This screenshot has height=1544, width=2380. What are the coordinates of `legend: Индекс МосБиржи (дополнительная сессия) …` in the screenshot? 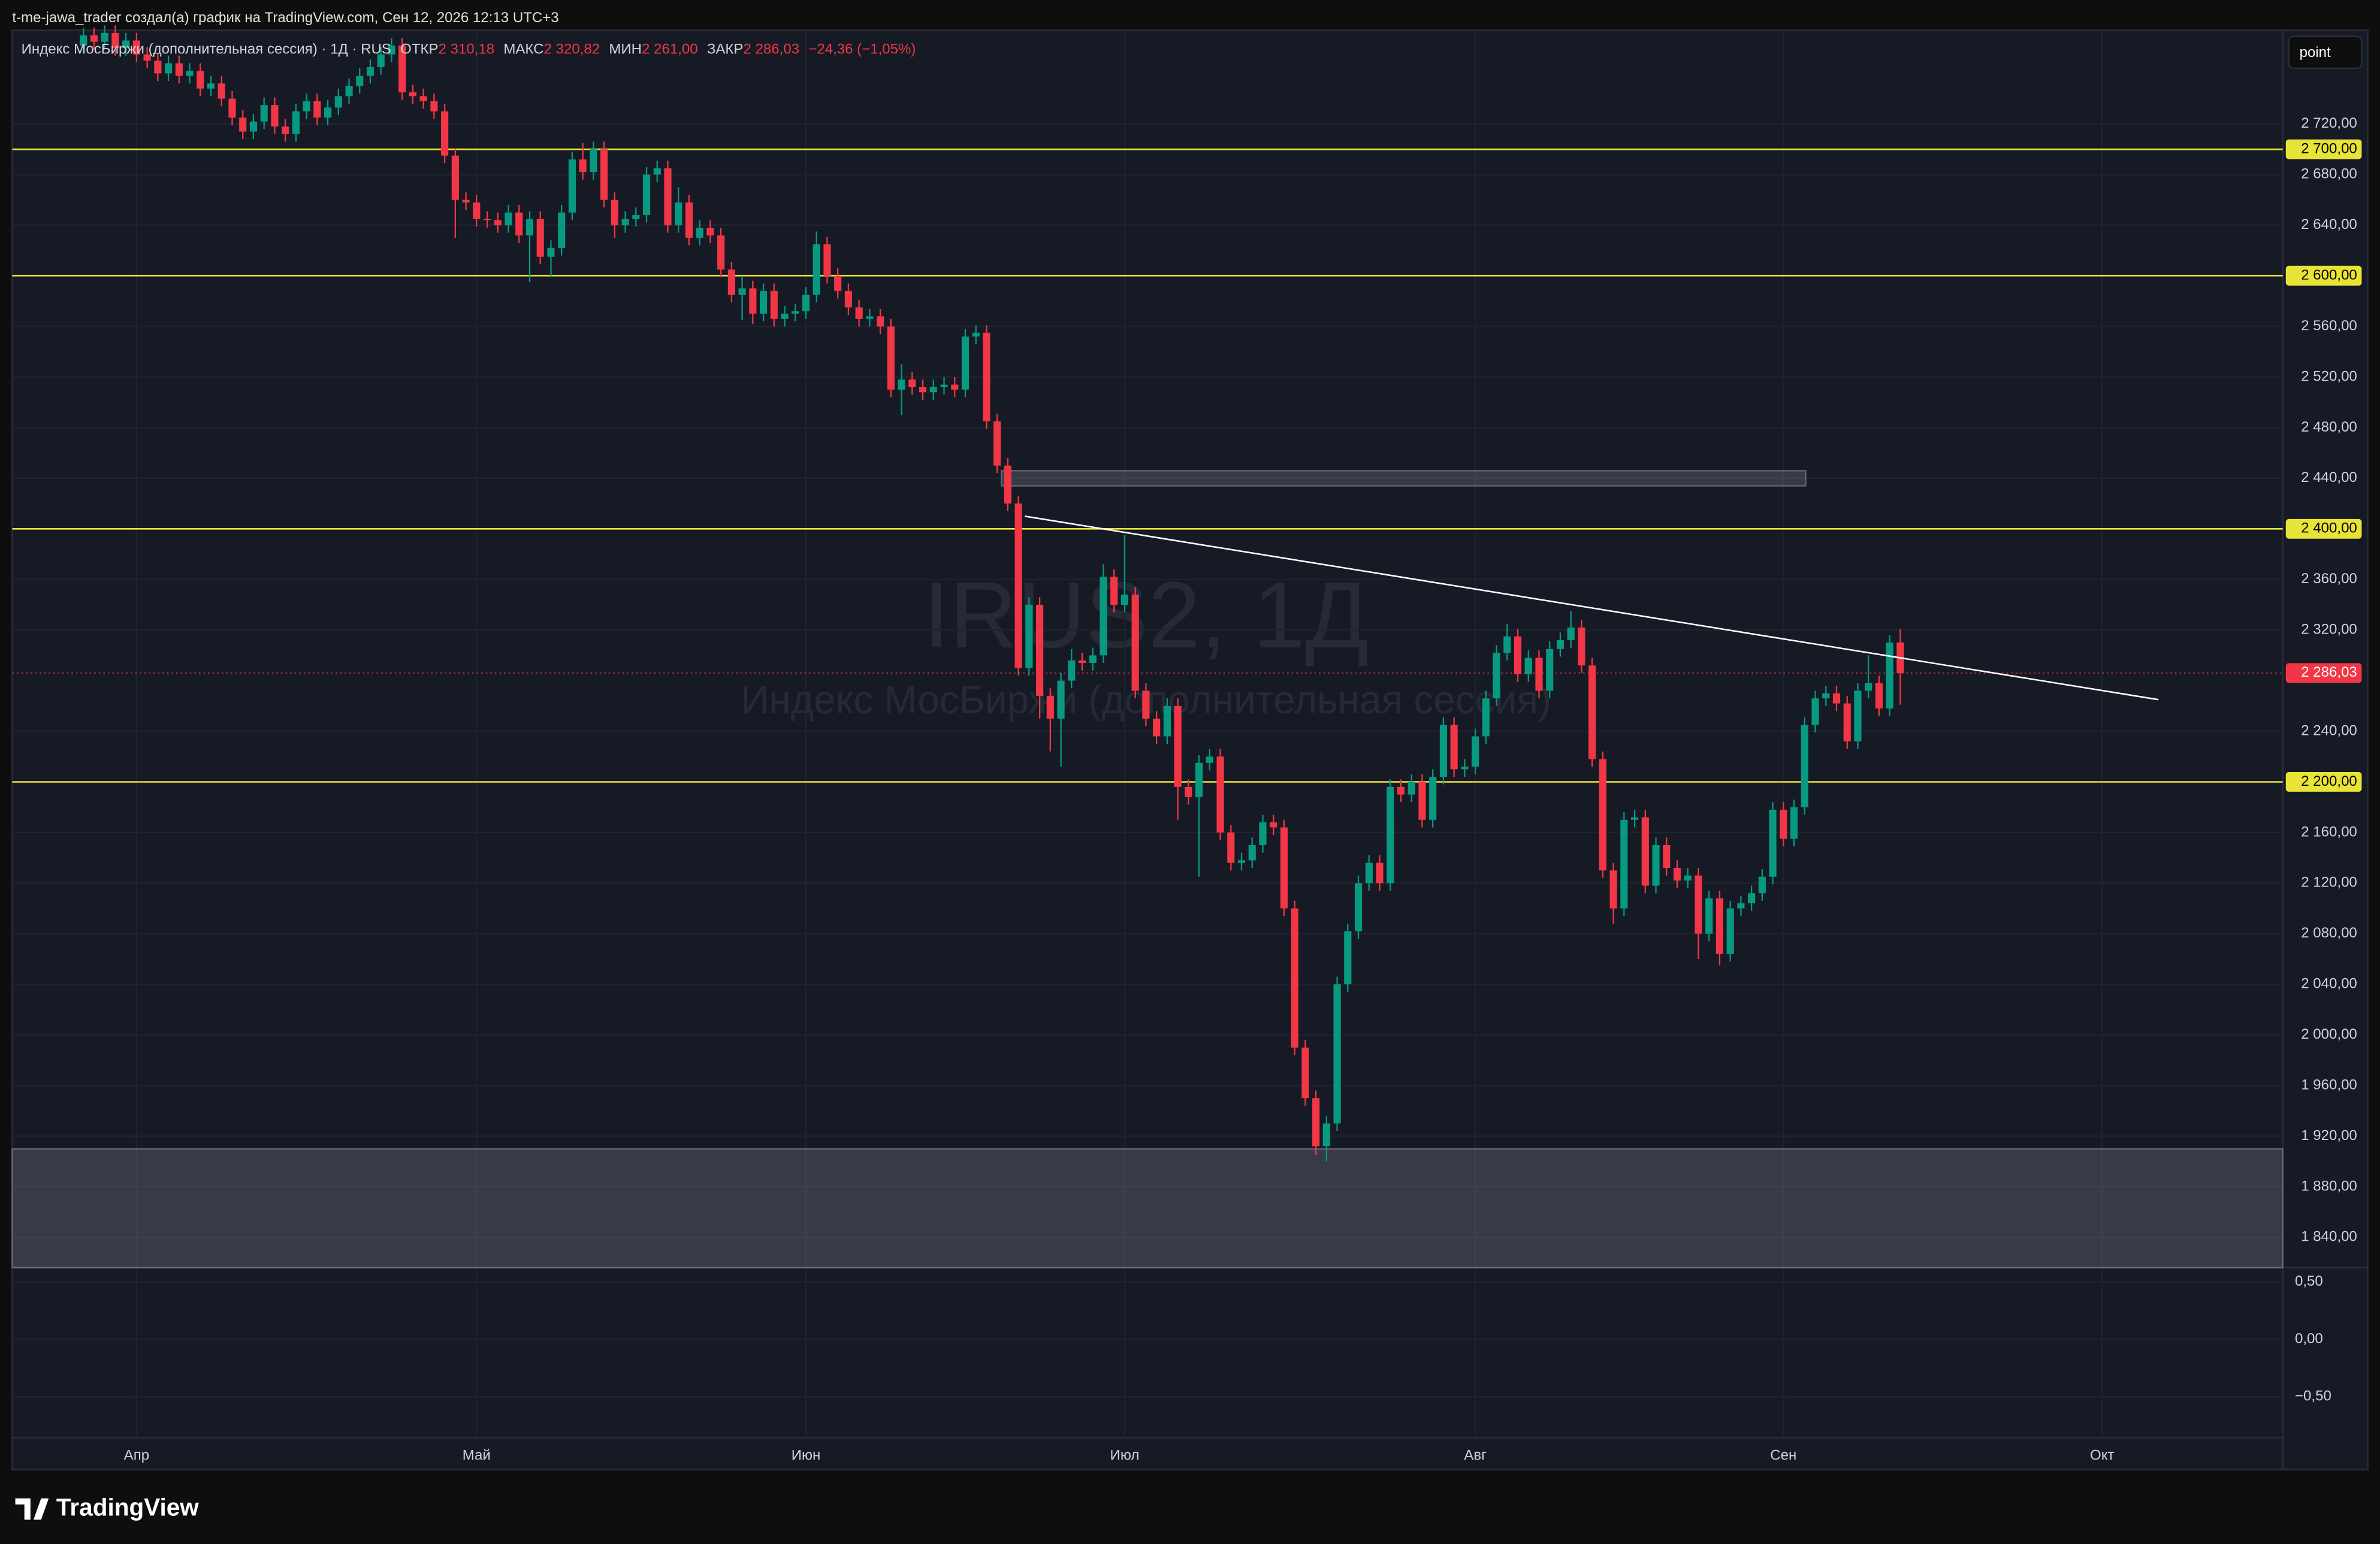 It's located at (469, 49).